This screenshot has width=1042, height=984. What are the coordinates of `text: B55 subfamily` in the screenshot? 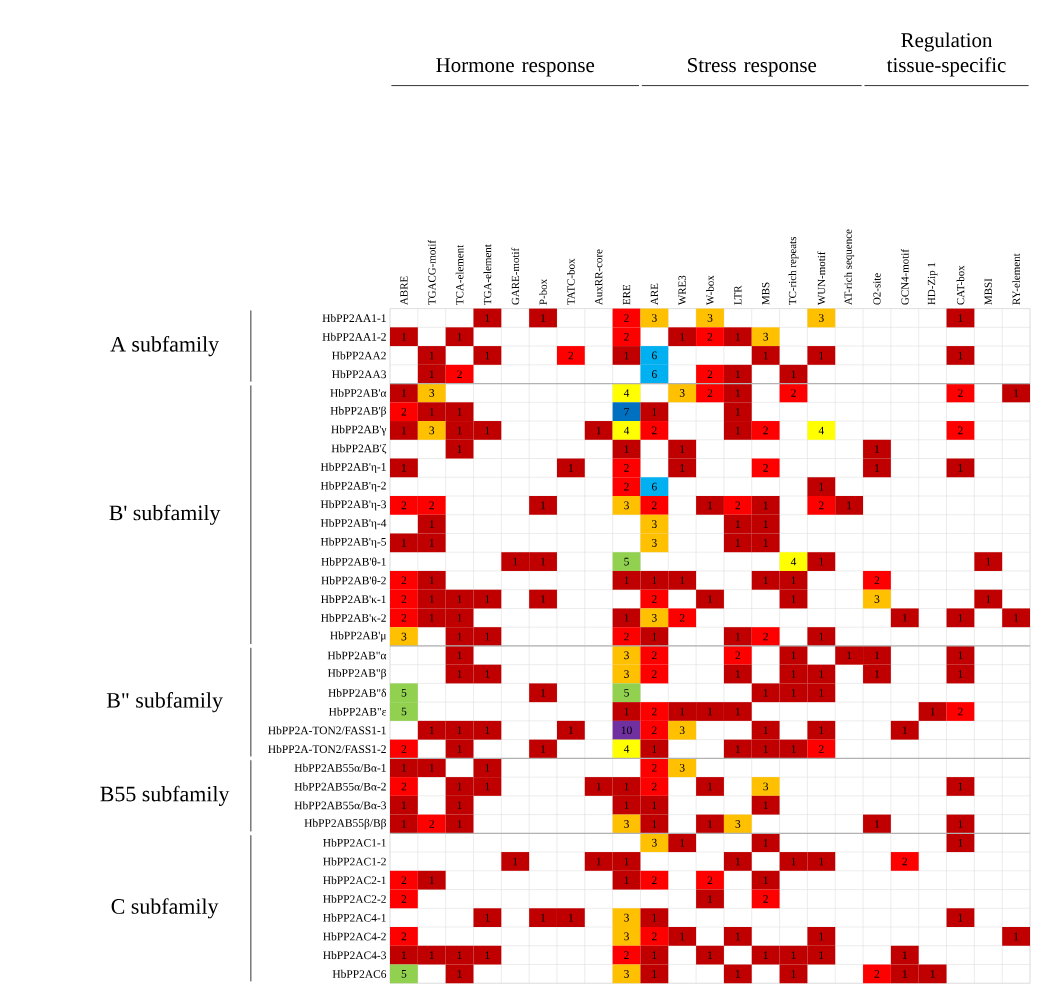 It's located at (165, 795).